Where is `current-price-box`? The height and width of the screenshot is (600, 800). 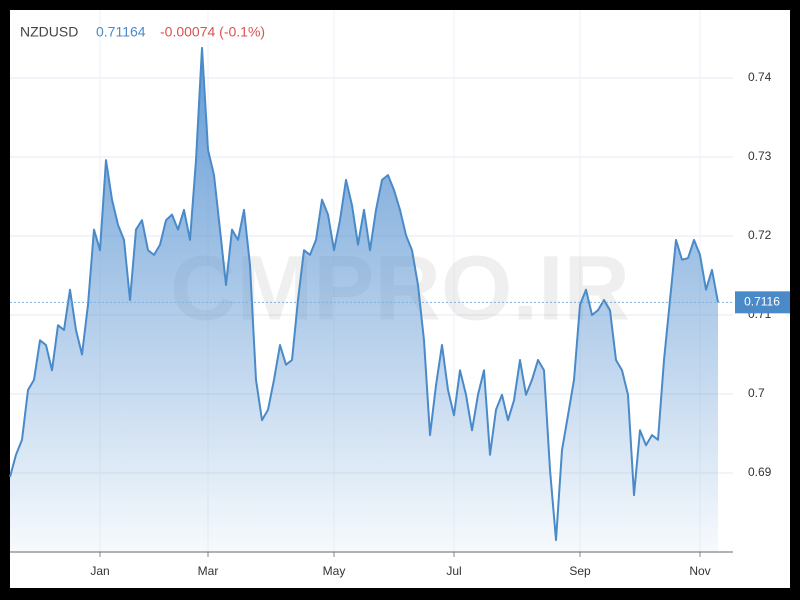 current-price-box is located at coordinates (762, 302).